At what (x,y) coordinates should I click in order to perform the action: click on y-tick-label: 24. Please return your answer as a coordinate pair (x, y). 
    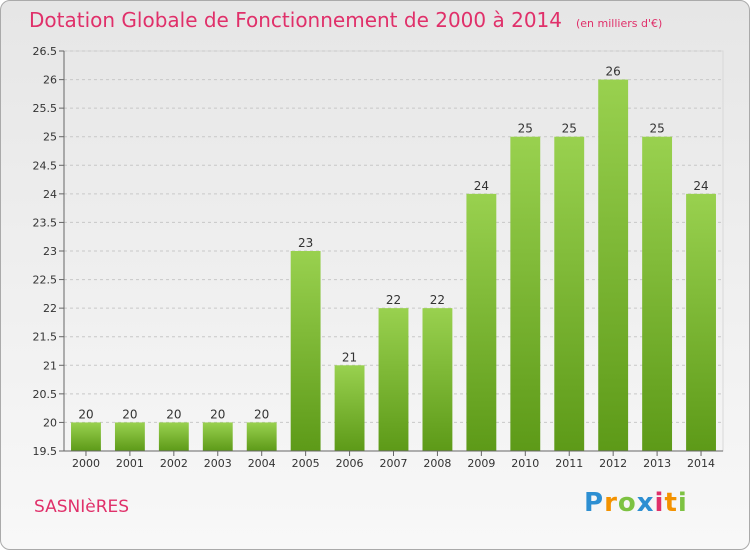
    Looking at the image, I should click on (50, 194).